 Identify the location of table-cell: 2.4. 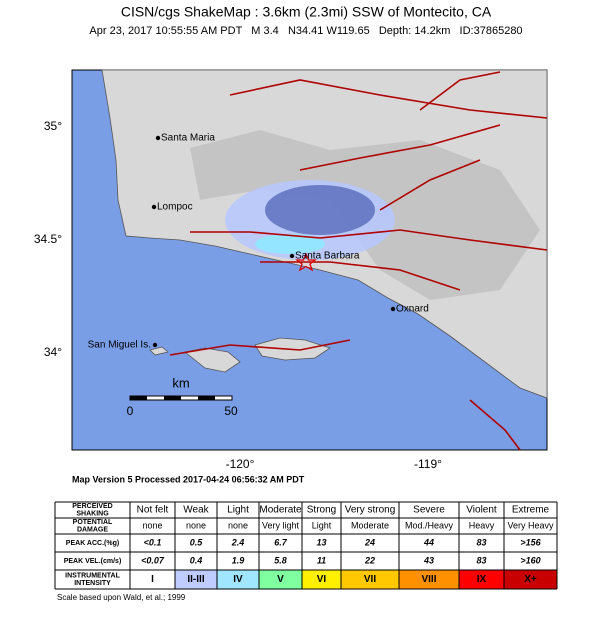
(238, 542).